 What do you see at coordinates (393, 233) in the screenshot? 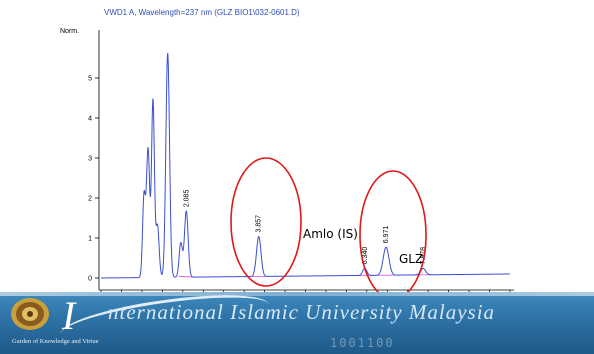
I see `glz-highlight-ellipse` at bounding box center [393, 233].